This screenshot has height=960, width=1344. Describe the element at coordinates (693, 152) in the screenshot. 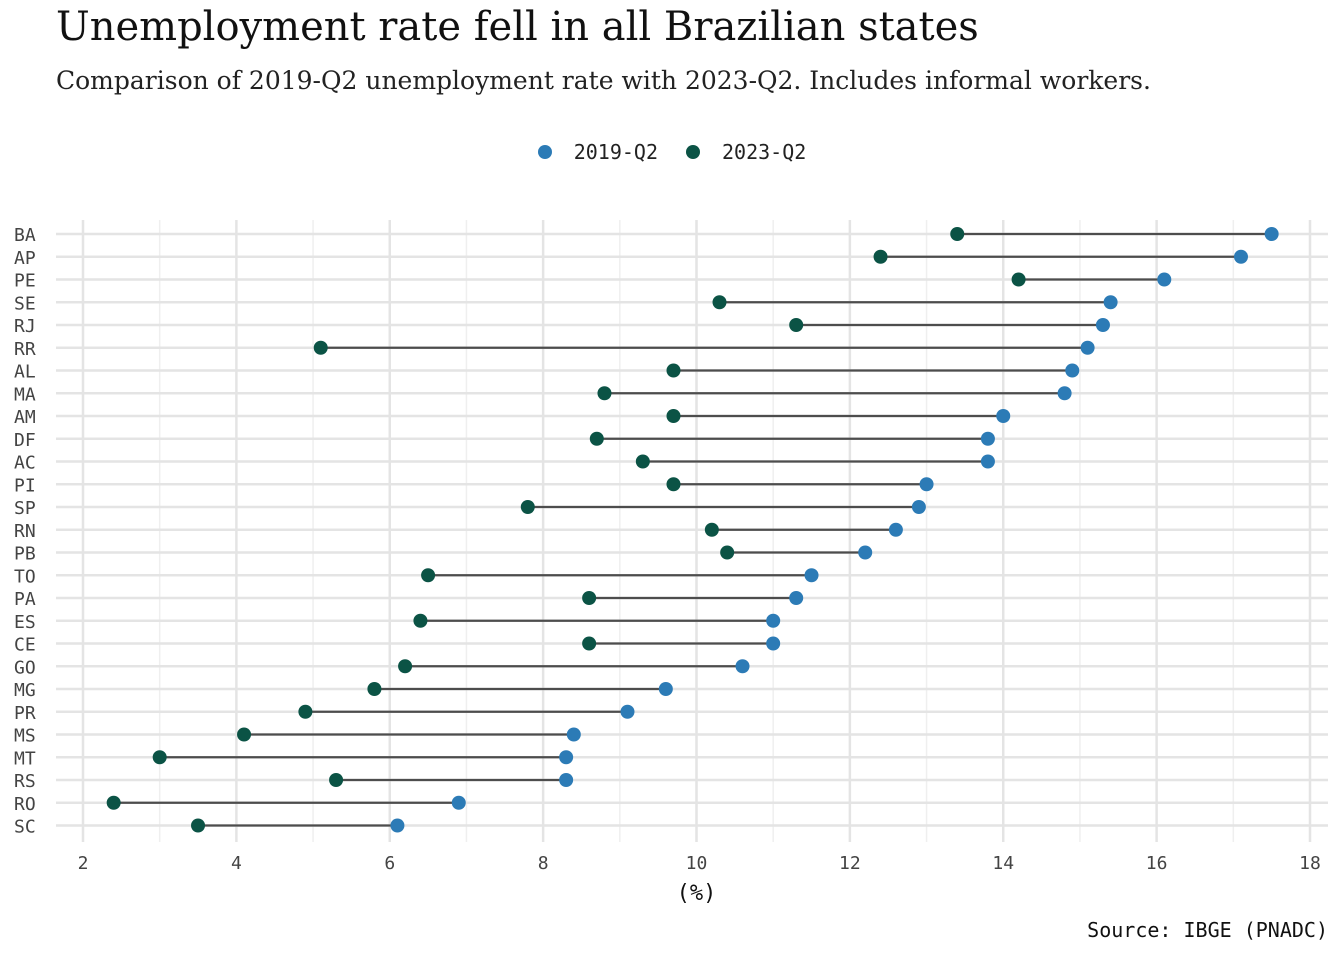

I see `legend-dot-2023` at that location.